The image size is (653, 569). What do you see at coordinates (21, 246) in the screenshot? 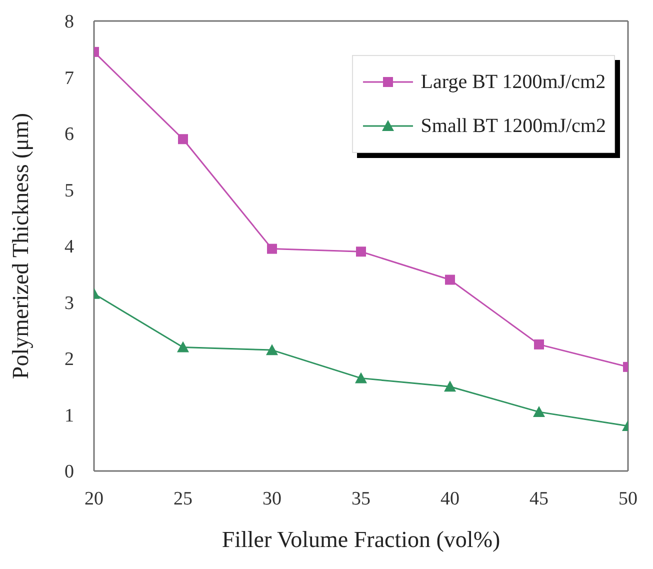
I see `y-axis-title: Polymerized Thickness (μm)` at bounding box center [21, 246].